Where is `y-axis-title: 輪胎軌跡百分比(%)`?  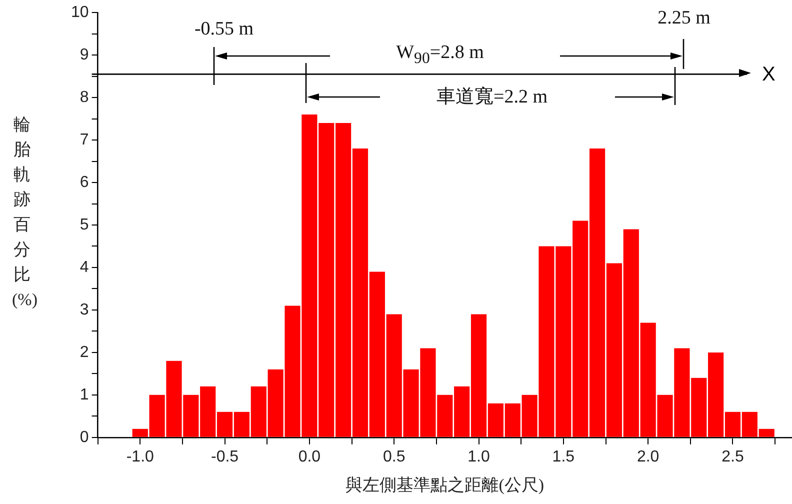 y-axis-title: 輪胎軌跡百分比(%) is located at coordinates (25, 212).